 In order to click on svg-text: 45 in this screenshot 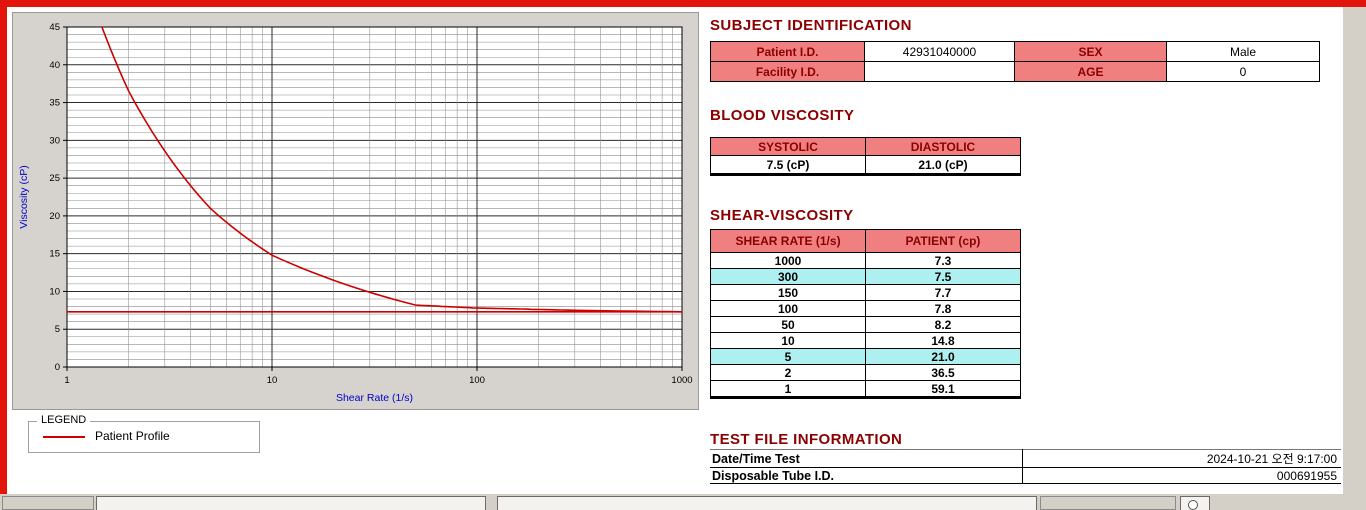, I will do `click(54, 27)`.